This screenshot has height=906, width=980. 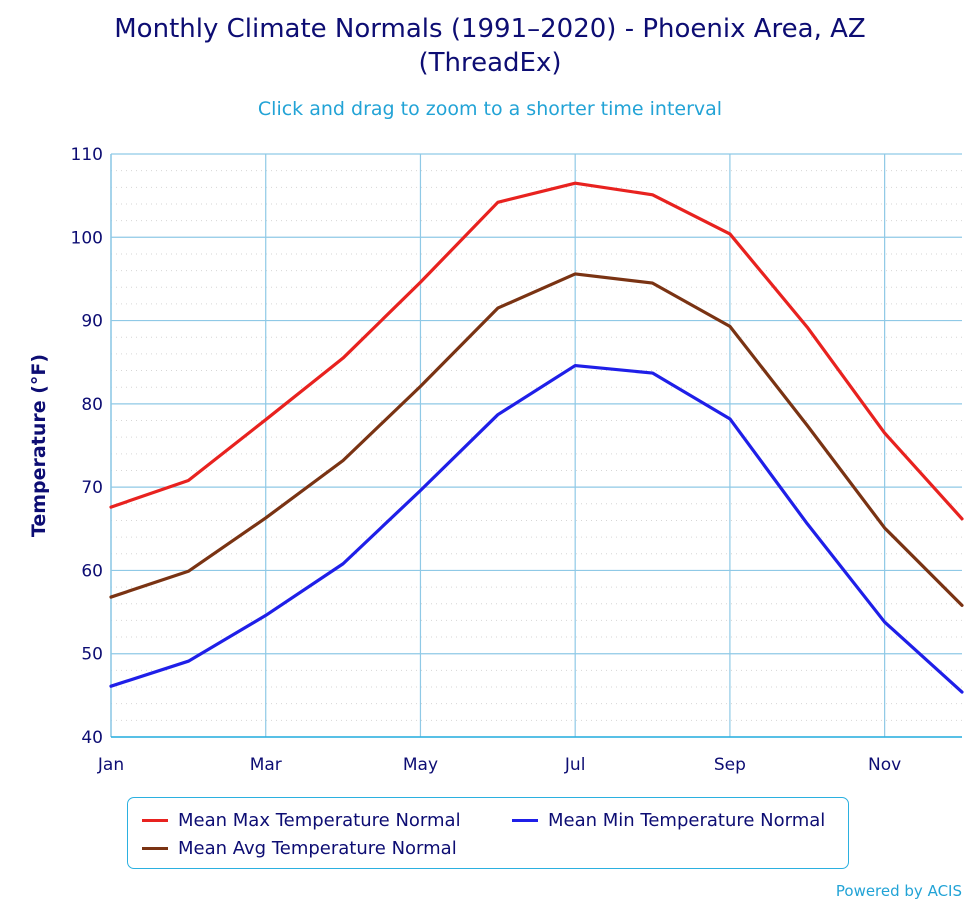 What do you see at coordinates (92, 405) in the screenshot?
I see `y-tick-label: 80` at bounding box center [92, 405].